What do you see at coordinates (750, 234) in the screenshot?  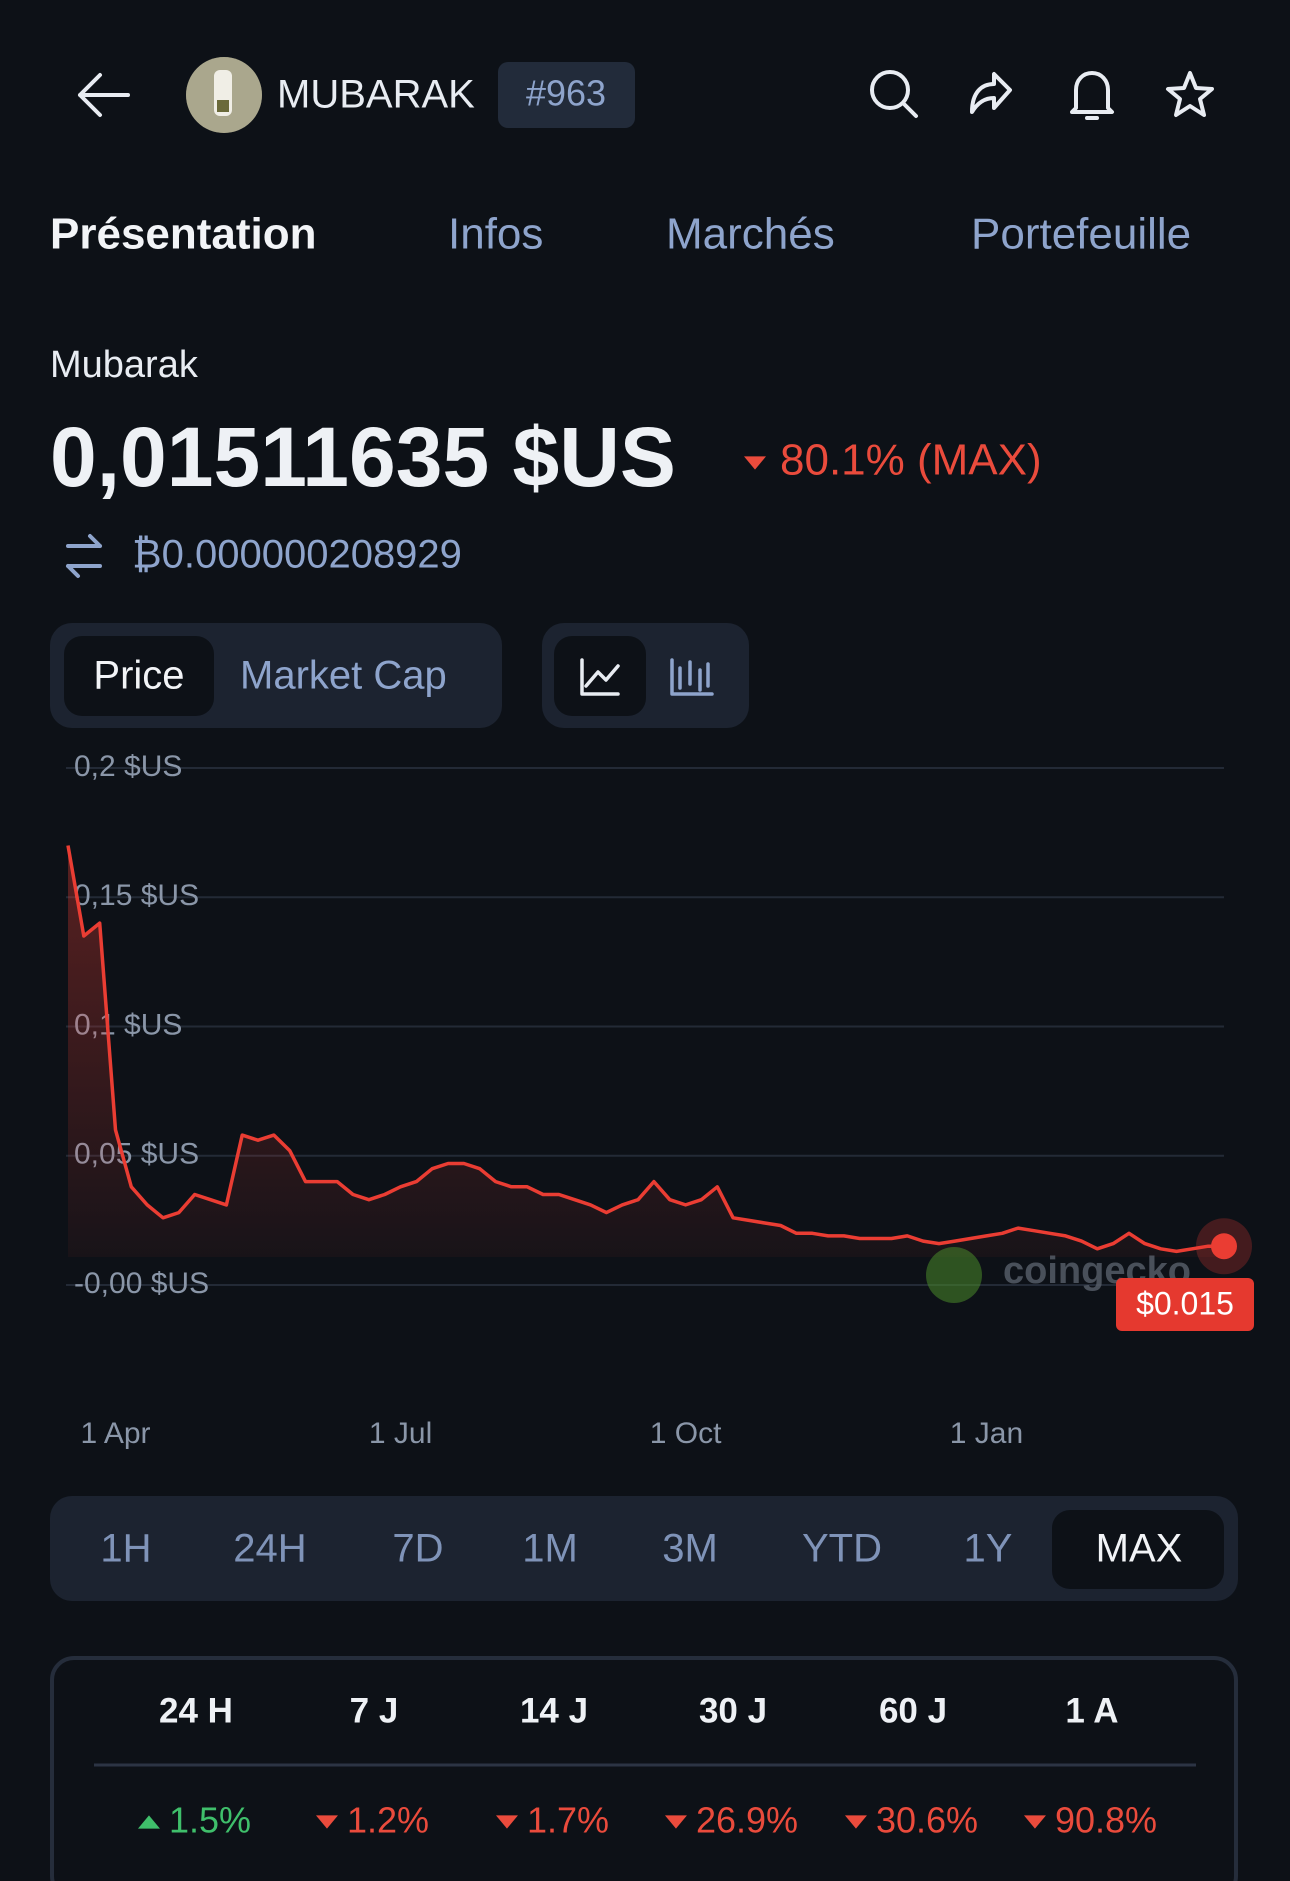 I see `tab: Marchés` at bounding box center [750, 234].